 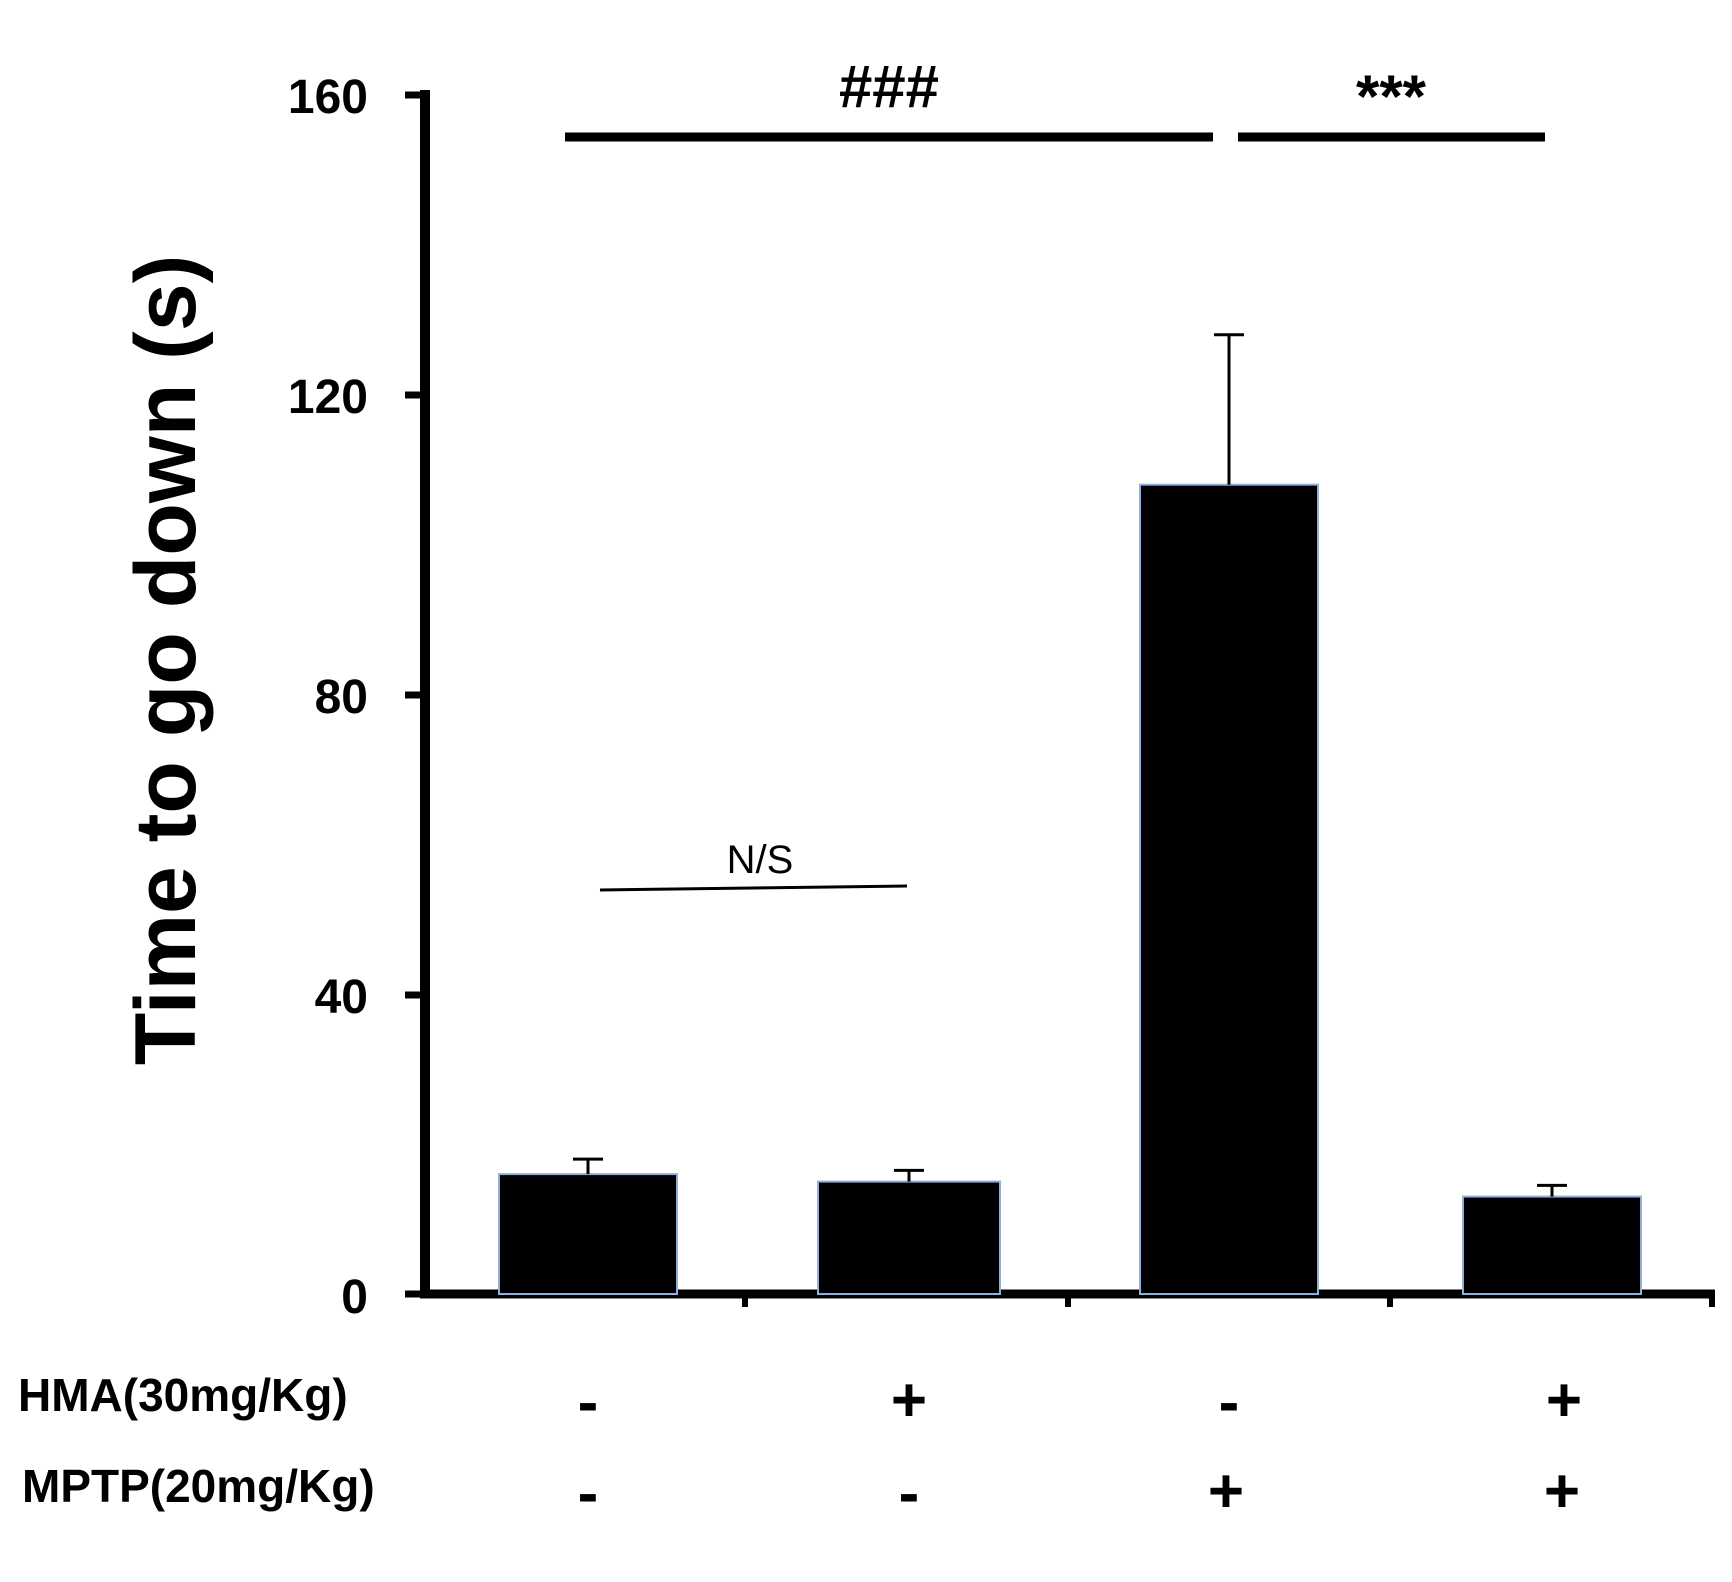 I want to click on mptp-sign-group-1: -, so click(x=588, y=1493).